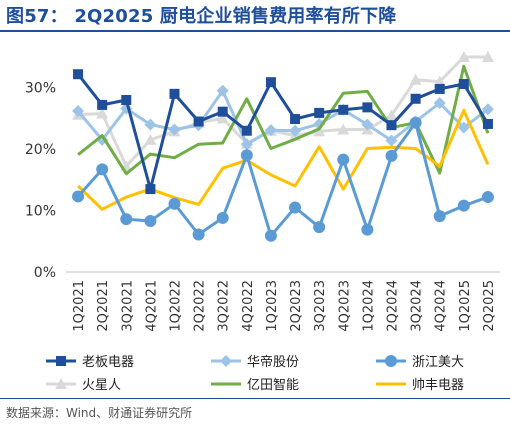 Image resolution: width=510 pixels, height=427 pixels. Describe the element at coordinates (320, 306) in the screenshot. I see `x-tick-label: 3Q2023` at that location.